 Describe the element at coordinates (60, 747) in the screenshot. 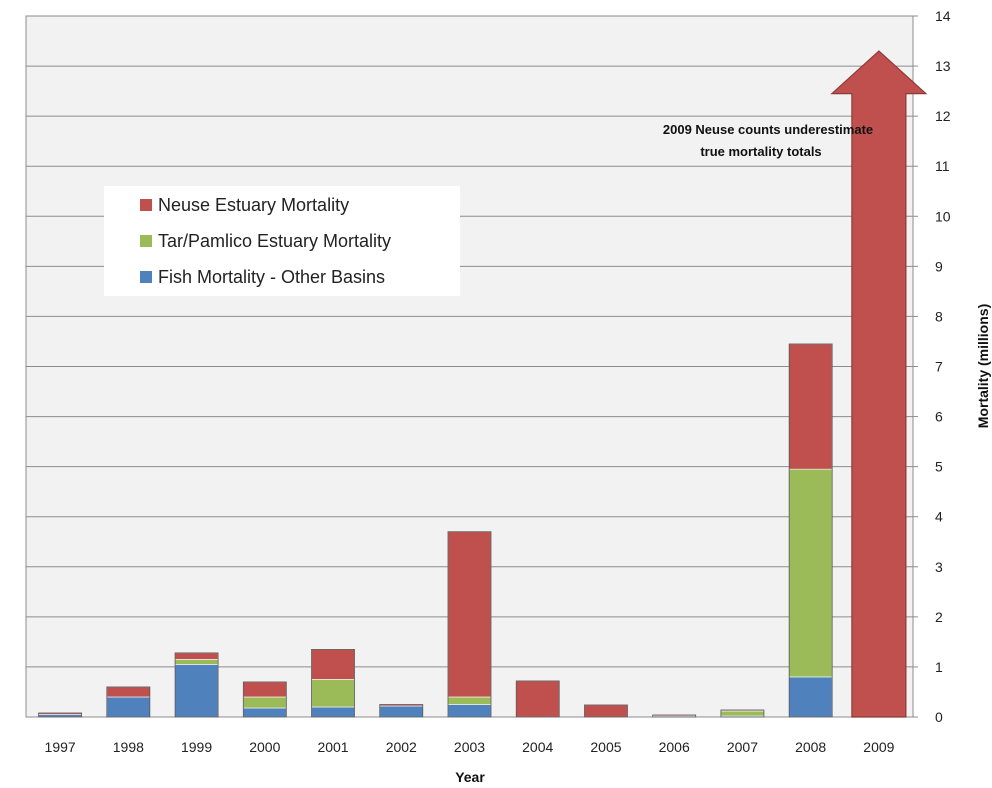

I see `x-tick-label: 1997` at that location.